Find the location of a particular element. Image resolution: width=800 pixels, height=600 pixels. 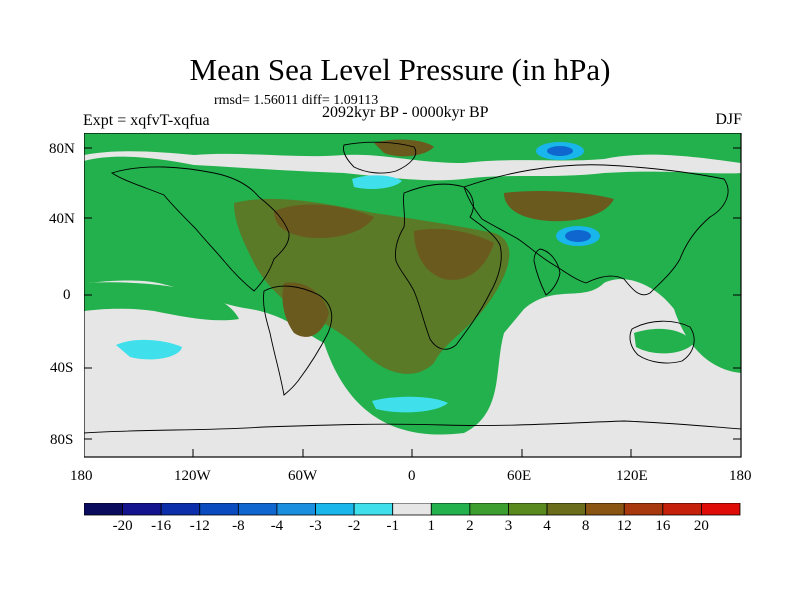

blue-low-arctic-core is located at coordinates (560, 151).